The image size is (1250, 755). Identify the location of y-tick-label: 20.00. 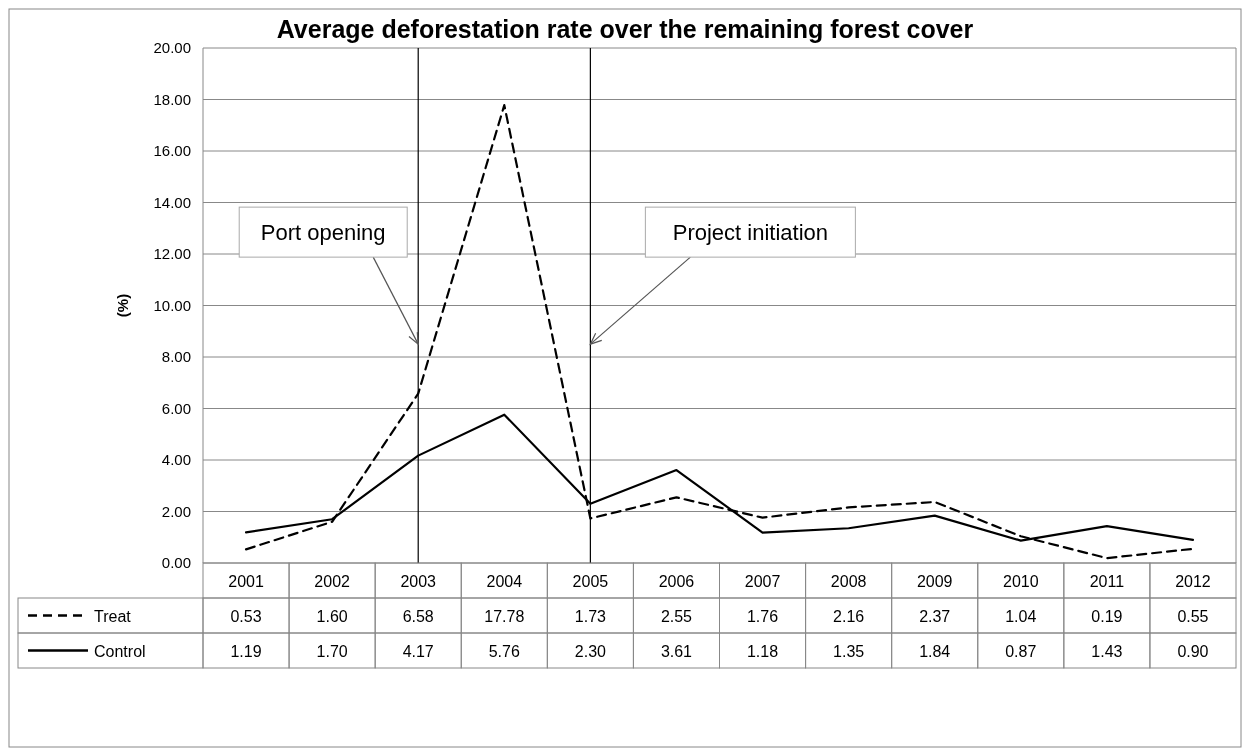
(172, 47).